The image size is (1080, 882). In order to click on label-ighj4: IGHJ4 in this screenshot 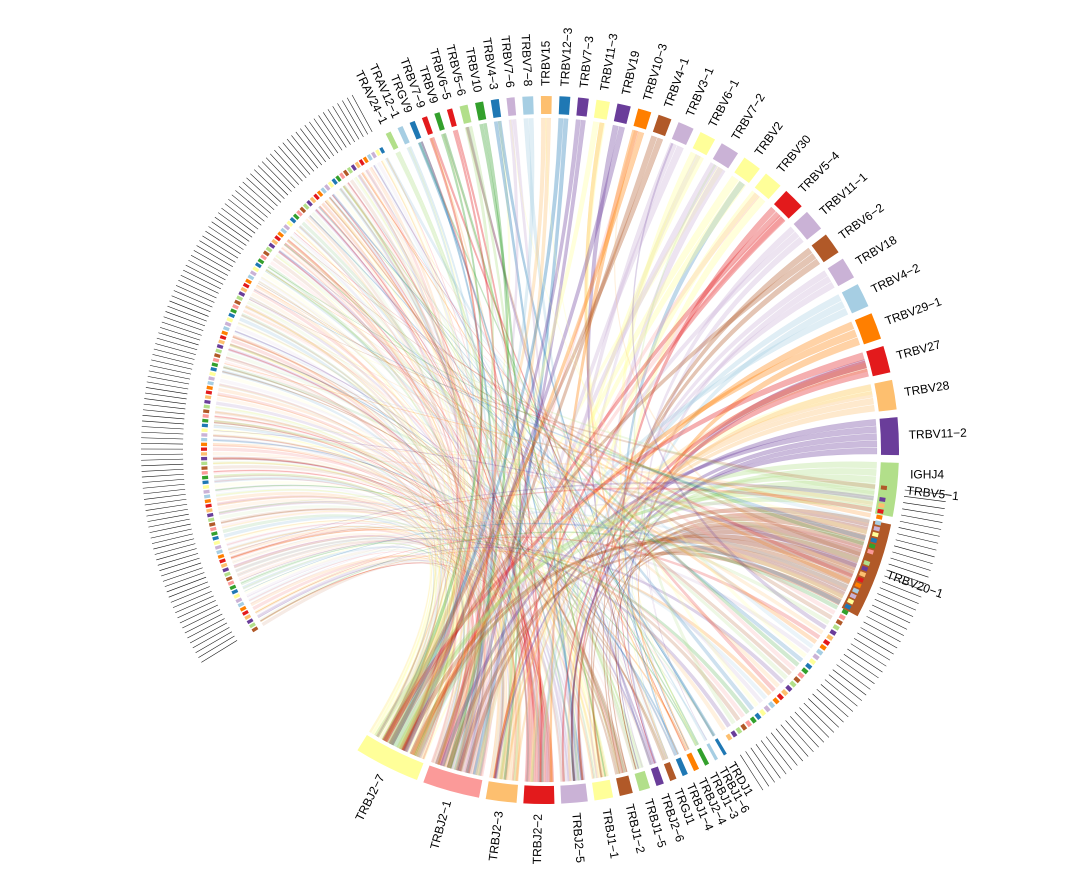, I will do `click(927, 475)`.